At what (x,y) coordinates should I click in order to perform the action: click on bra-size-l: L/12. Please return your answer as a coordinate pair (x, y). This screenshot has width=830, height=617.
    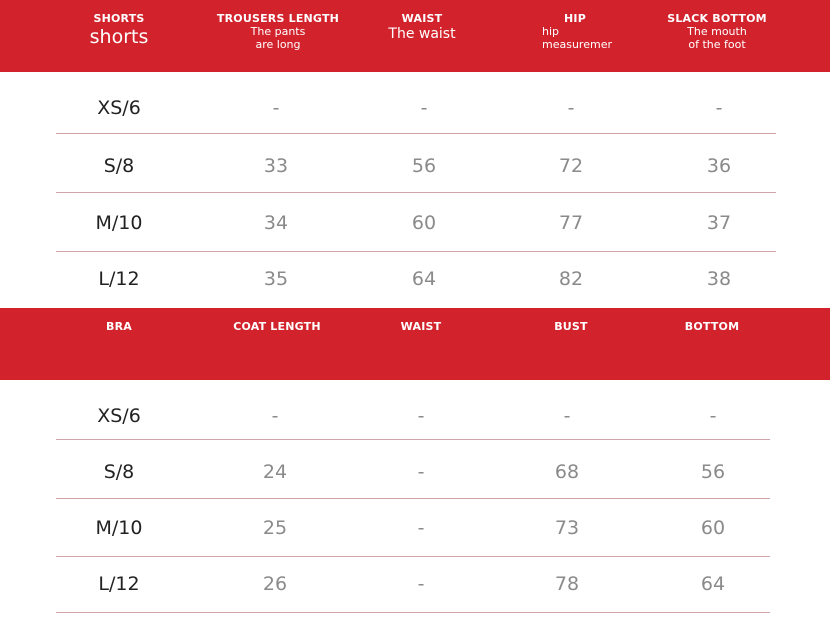
    Looking at the image, I should click on (119, 584).